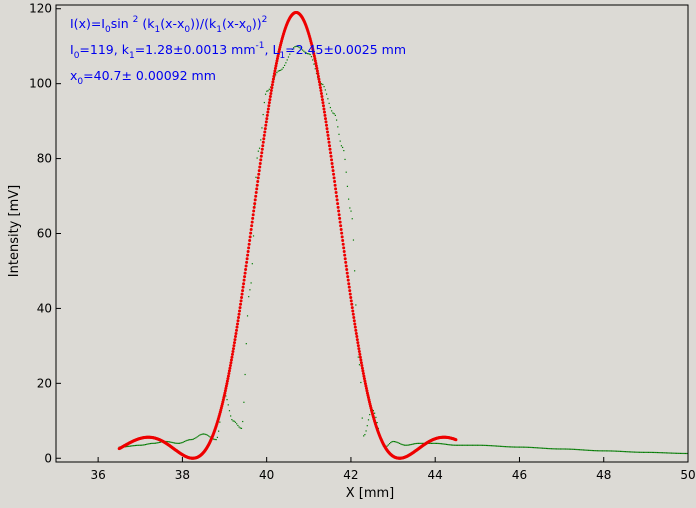 This screenshot has height=508, width=696. I want to click on x-tick-label: 42, so click(350, 475).